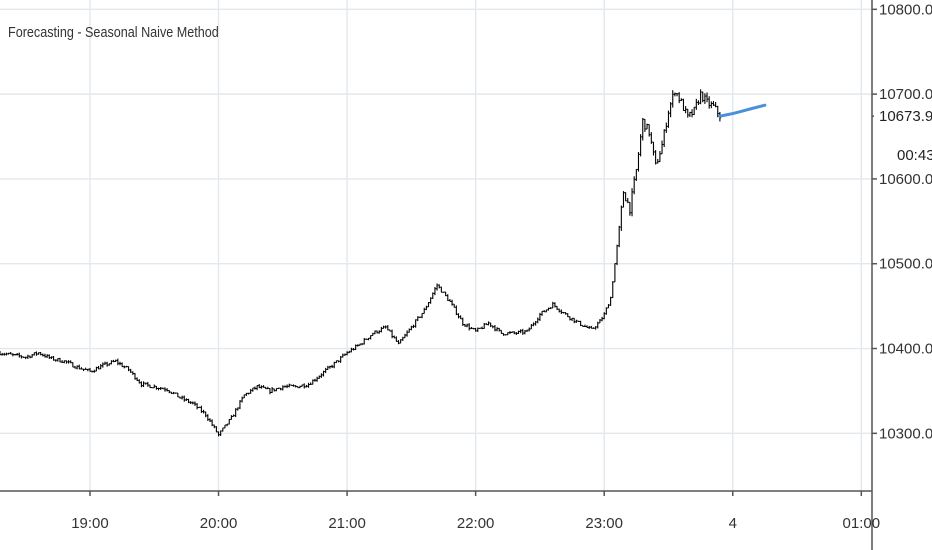 This screenshot has width=932, height=550. What do you see at coordinates (862, 523) in the screenshot?
I see `x-tick-label: 01:00` at bounding box center [862, 523].